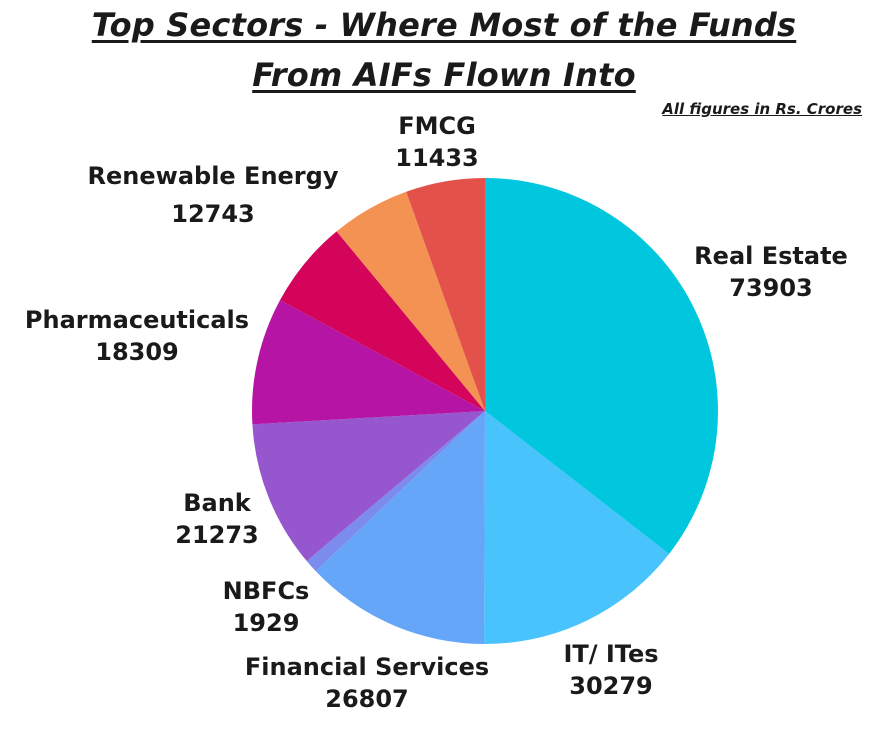  I want to click on pie-slice-pharmaceuticals, so click(368, 362).